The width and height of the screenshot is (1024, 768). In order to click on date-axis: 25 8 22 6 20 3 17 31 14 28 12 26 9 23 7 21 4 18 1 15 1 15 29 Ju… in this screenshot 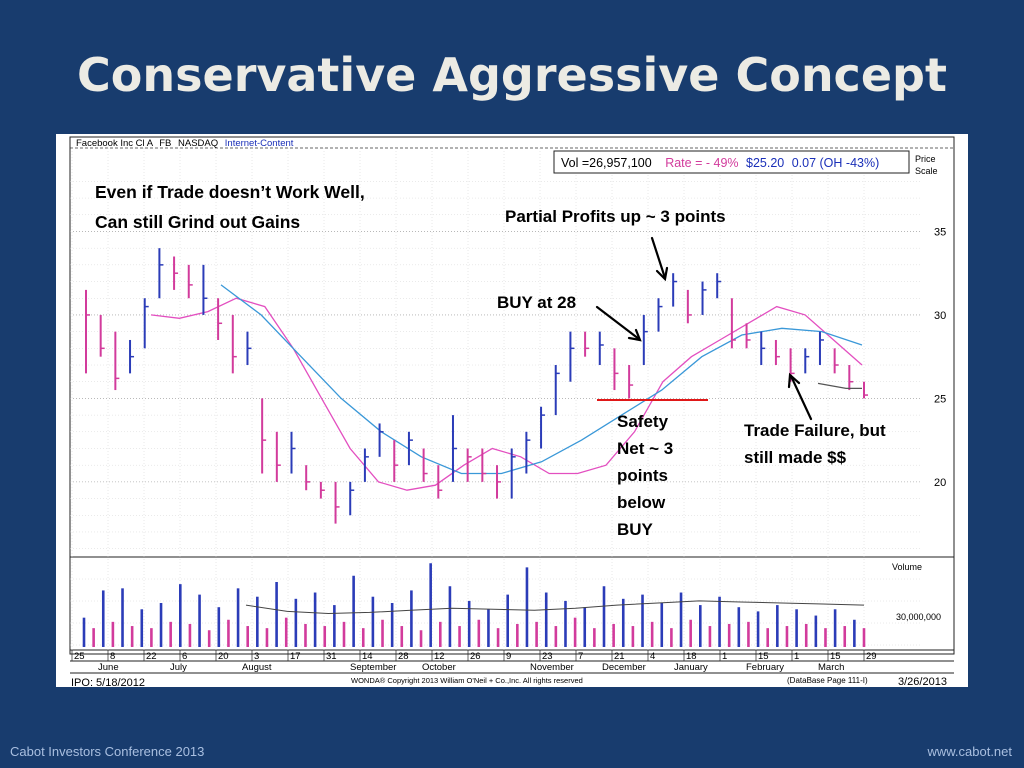, I will do `click(474, 661)`.